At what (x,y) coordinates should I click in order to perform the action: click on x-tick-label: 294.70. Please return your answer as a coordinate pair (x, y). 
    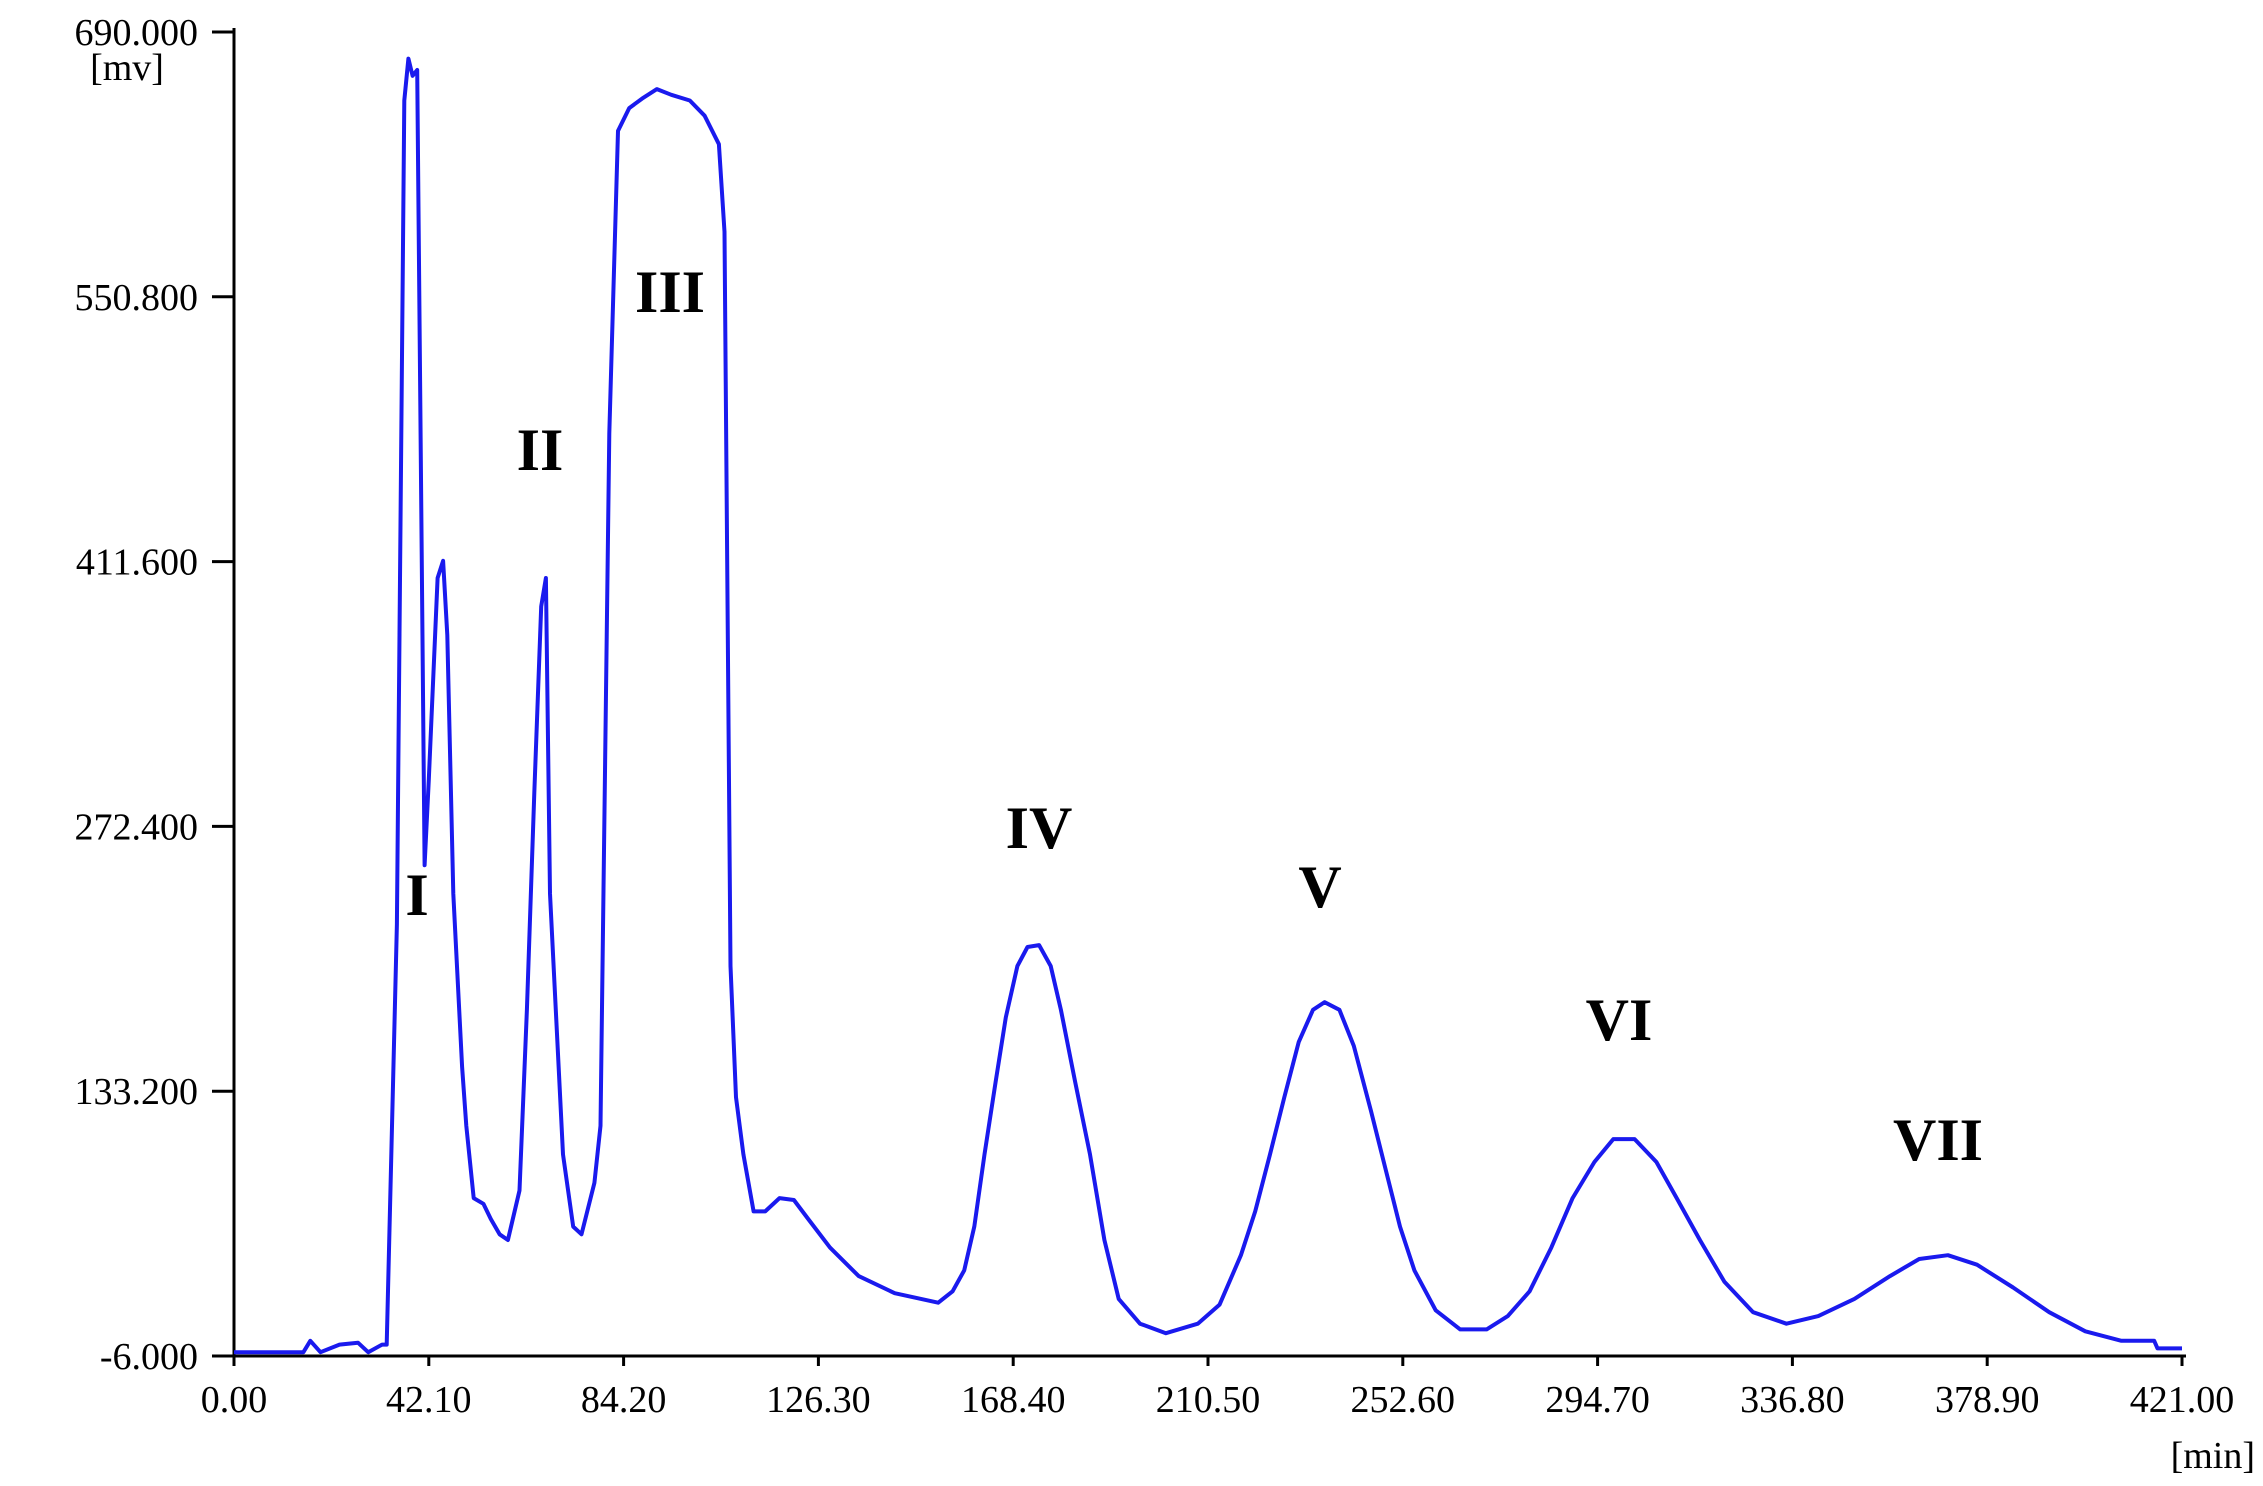
    Looking at the image, I should click on (1597, 1400).